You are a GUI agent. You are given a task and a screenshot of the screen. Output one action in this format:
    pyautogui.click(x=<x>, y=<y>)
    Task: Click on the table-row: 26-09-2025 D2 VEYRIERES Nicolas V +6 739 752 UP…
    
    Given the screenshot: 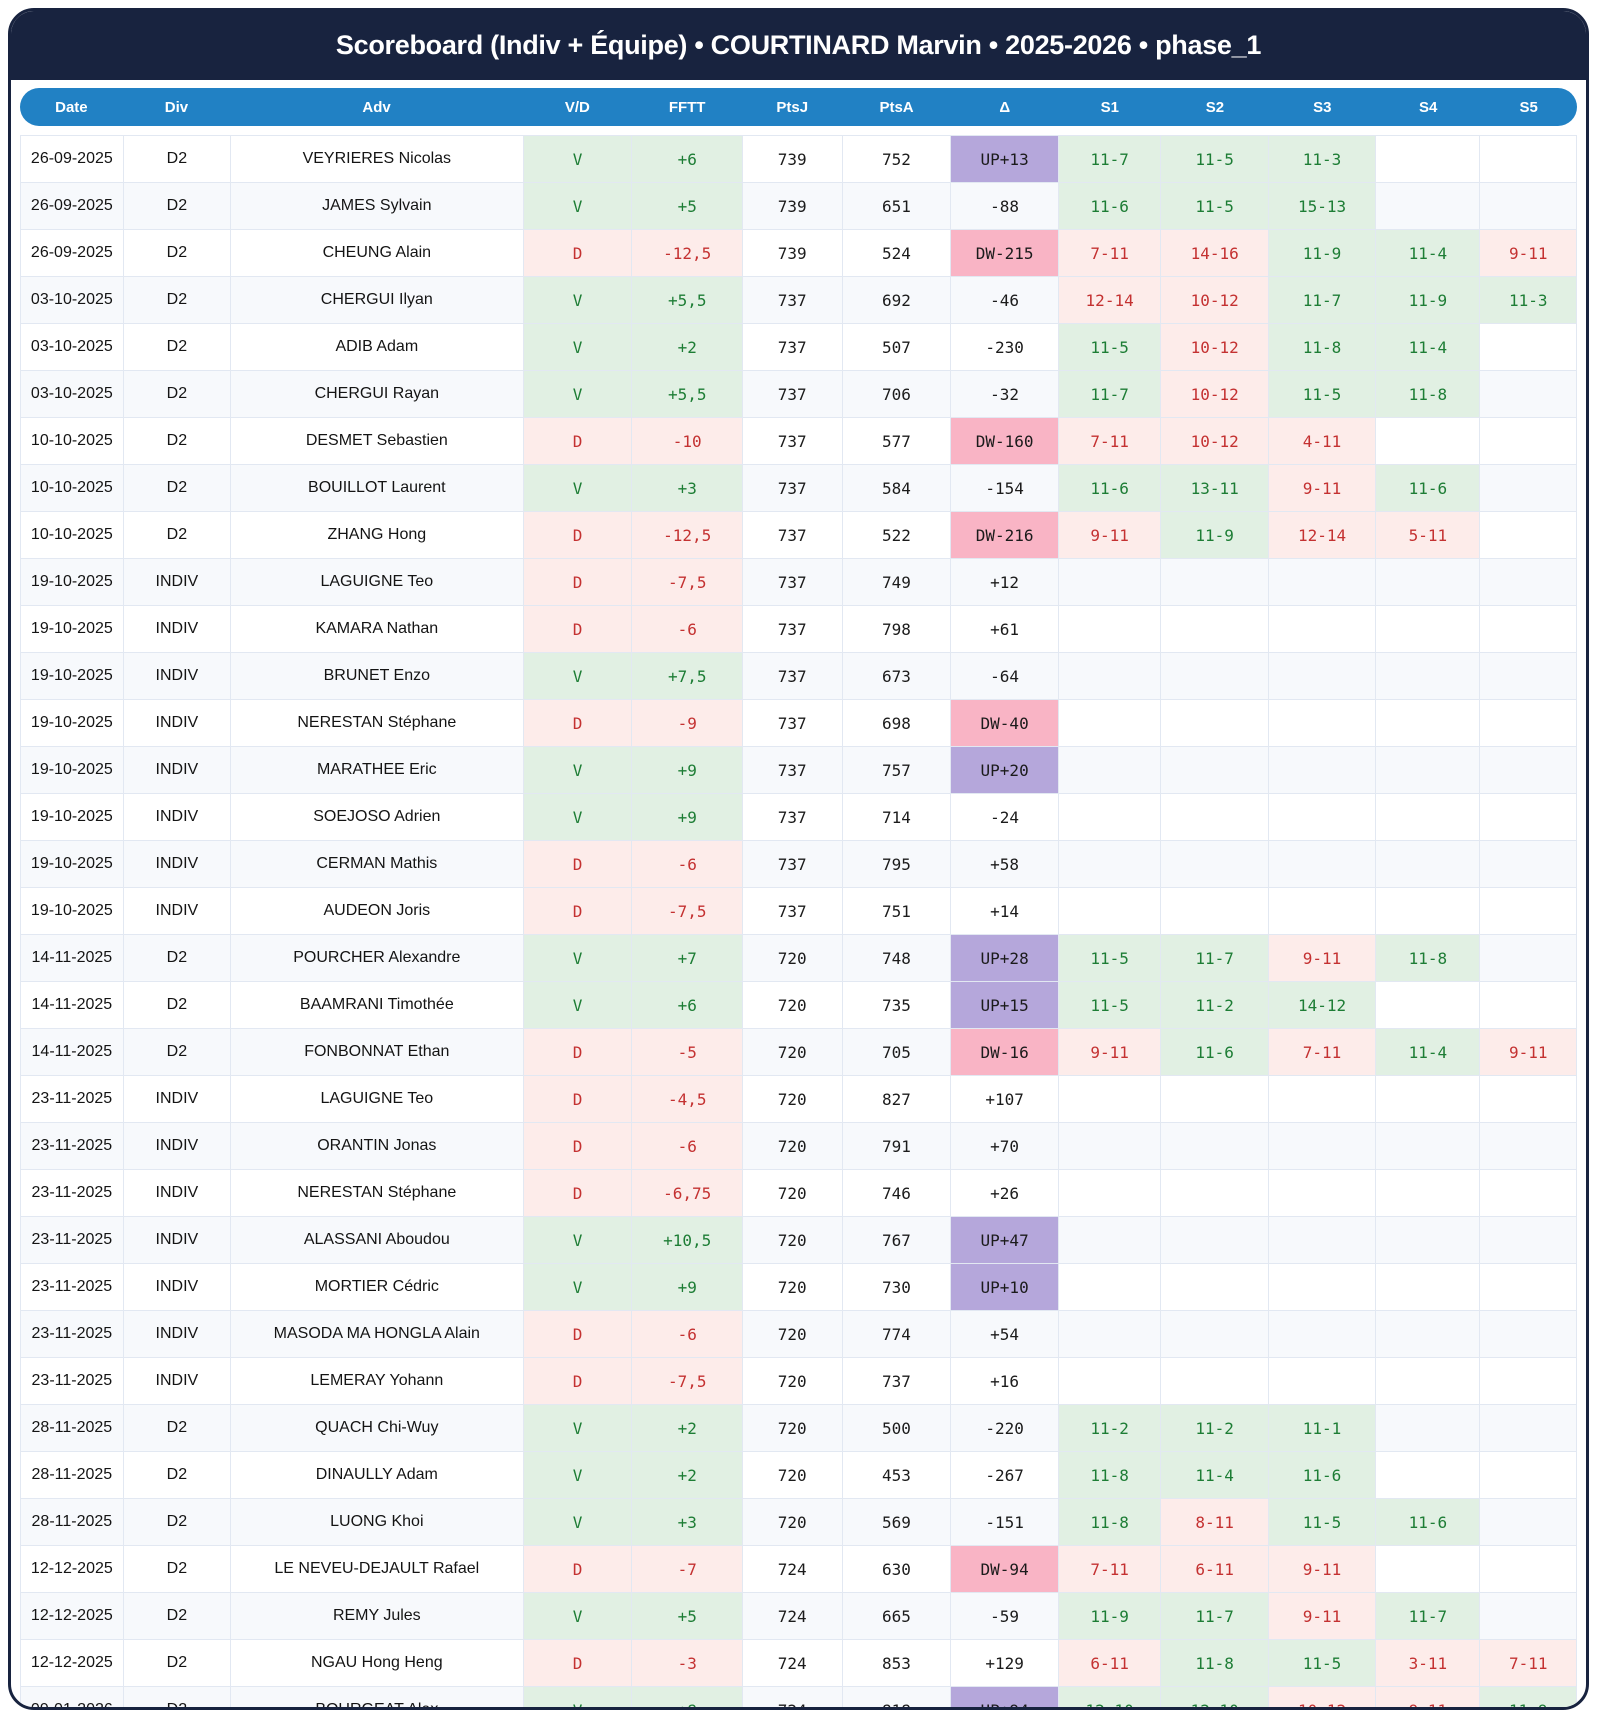 What is the action you would take?
    pyautogui.click(x=798, y=159)
    